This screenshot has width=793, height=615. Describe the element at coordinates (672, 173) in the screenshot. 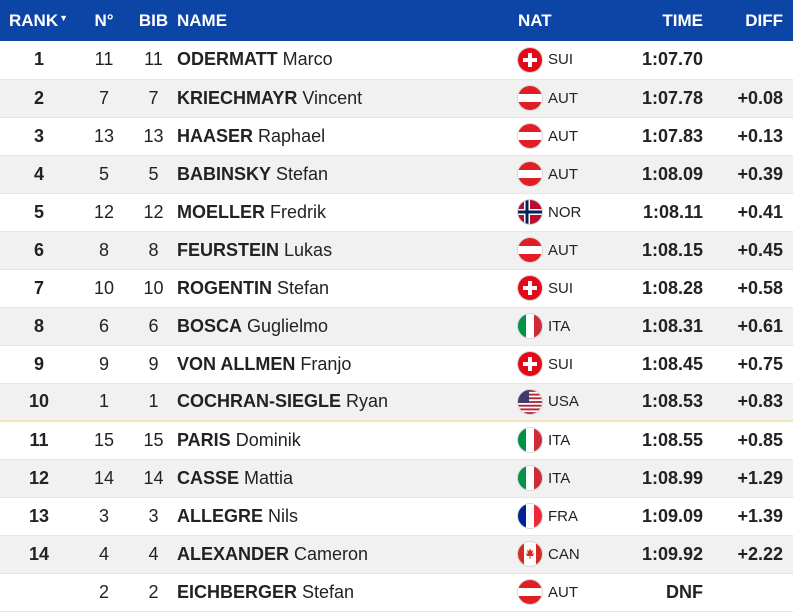

I see `time-cell: 1:08.09` at that location.